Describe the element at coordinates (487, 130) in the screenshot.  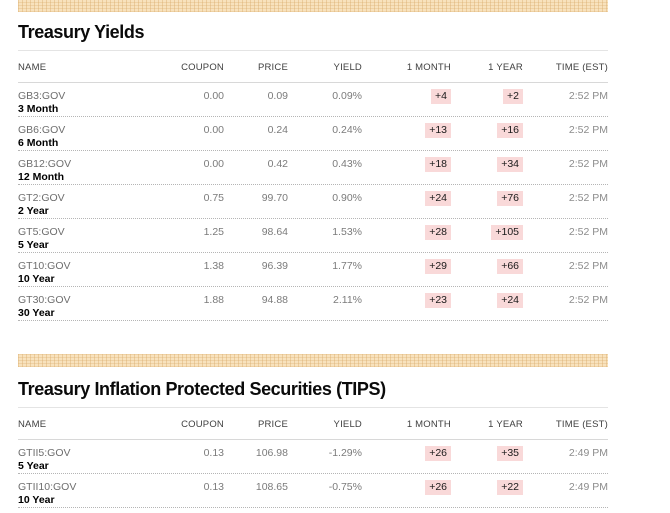
I see `one-year-cell: +16` at that location.